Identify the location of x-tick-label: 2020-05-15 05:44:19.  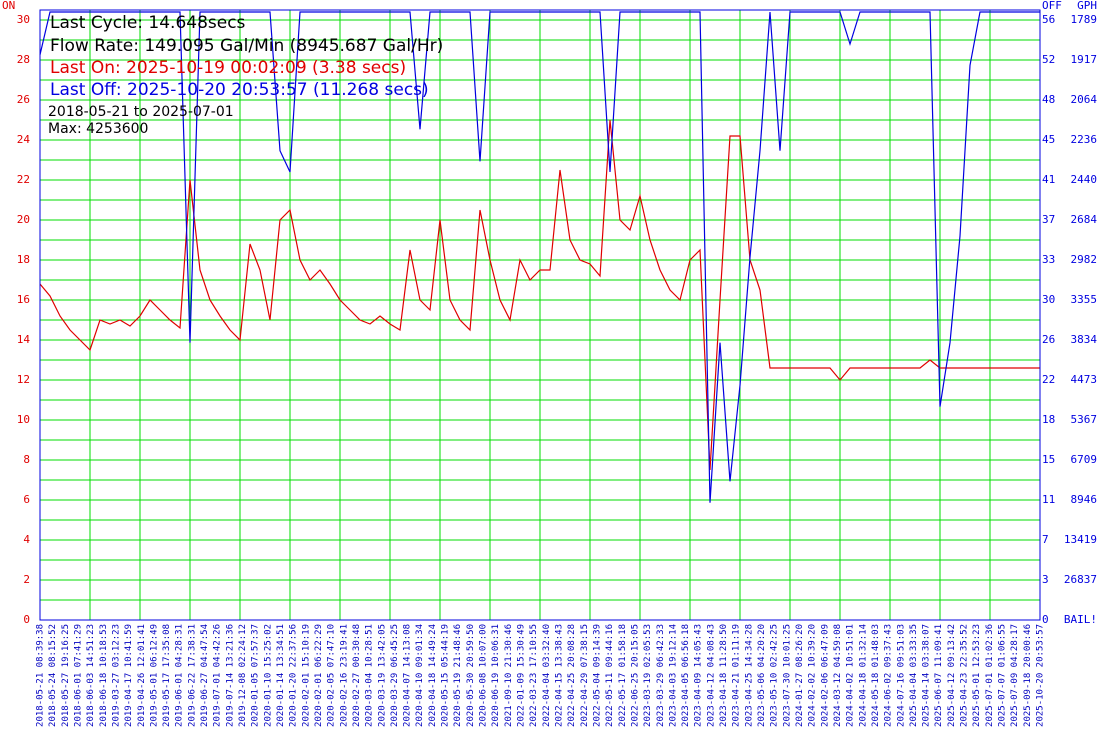
(446, 675).